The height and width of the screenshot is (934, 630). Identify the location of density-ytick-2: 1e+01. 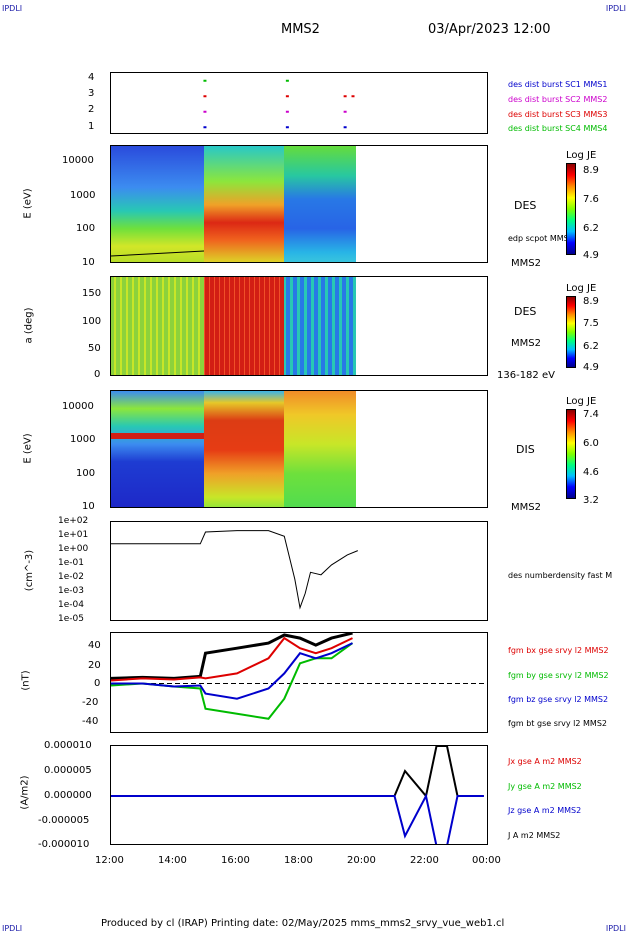
(73, 535).